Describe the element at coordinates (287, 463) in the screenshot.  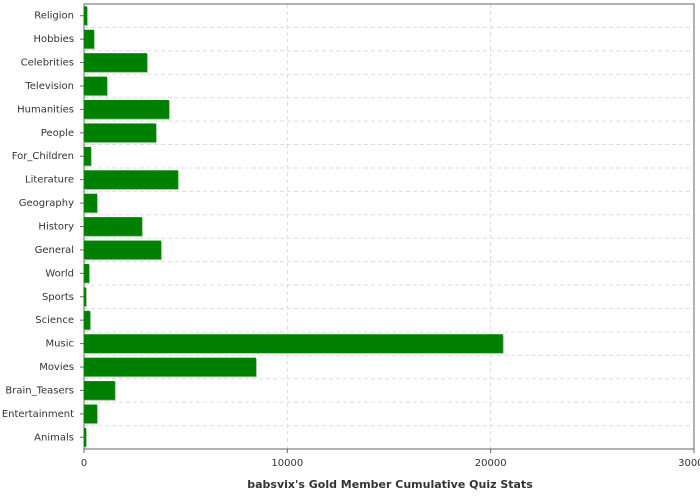
I see `x-tick-label: 10000` at that location.